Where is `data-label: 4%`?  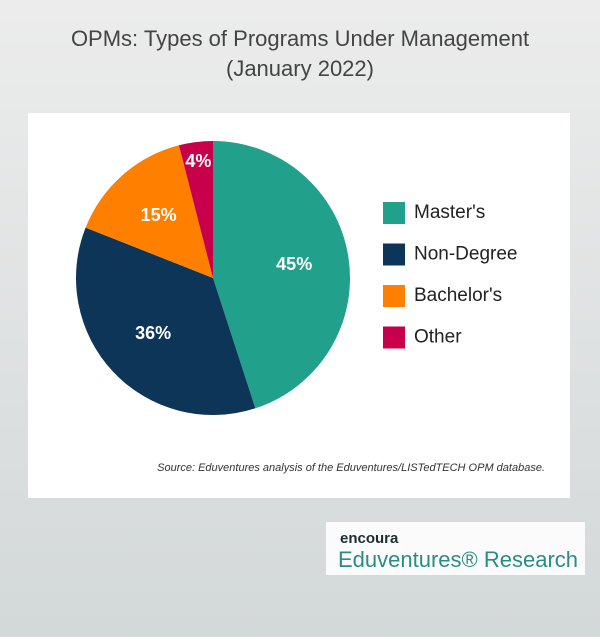 data-label: 4% is located at coordinates (198, 161).